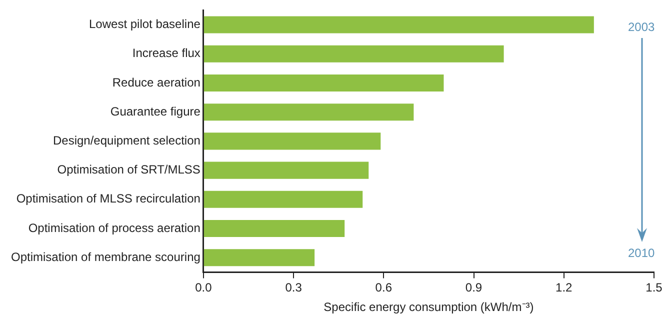 This screenshot has width=672, height=321. What do you see at coordinates (293, 287) in the screenshot?
I see `x-tick-label: 0.3` at bounding box center [293, 287].